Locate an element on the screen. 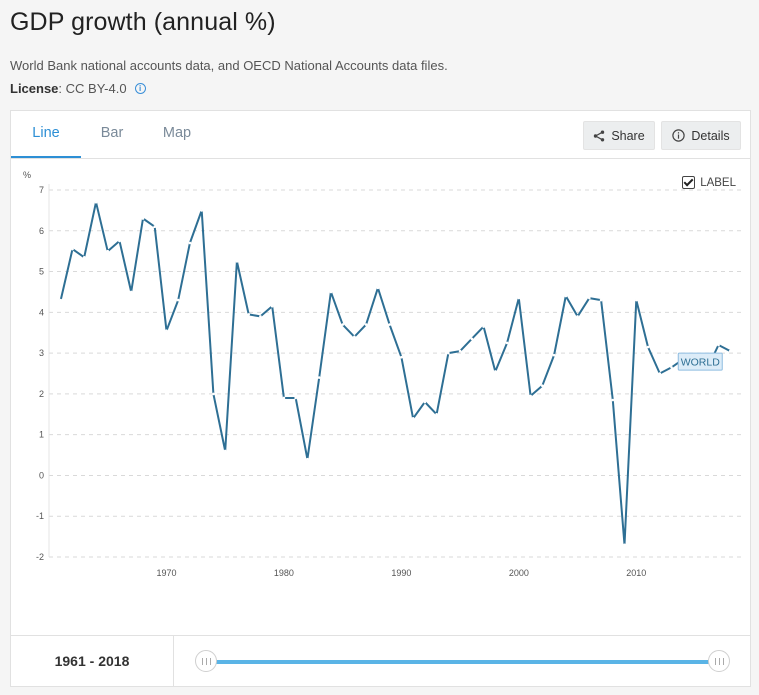 This screenshot has width=759, height=695. share-label: Share is located at coordinates (628, 135).